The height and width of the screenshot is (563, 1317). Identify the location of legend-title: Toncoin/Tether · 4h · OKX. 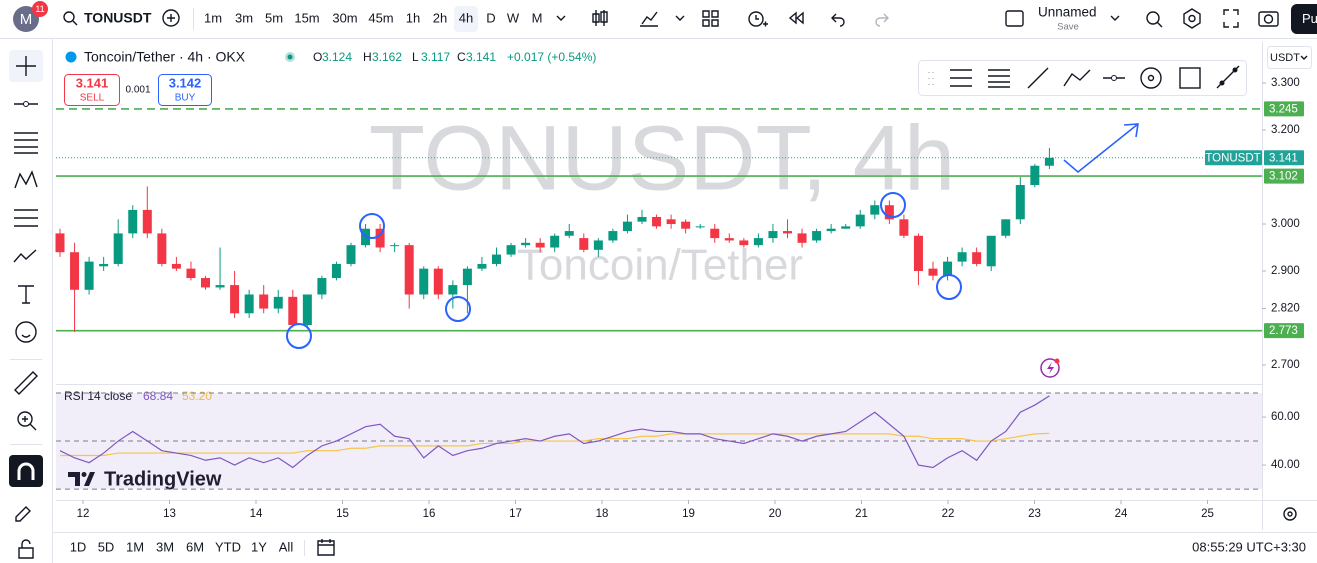
(165, 57).